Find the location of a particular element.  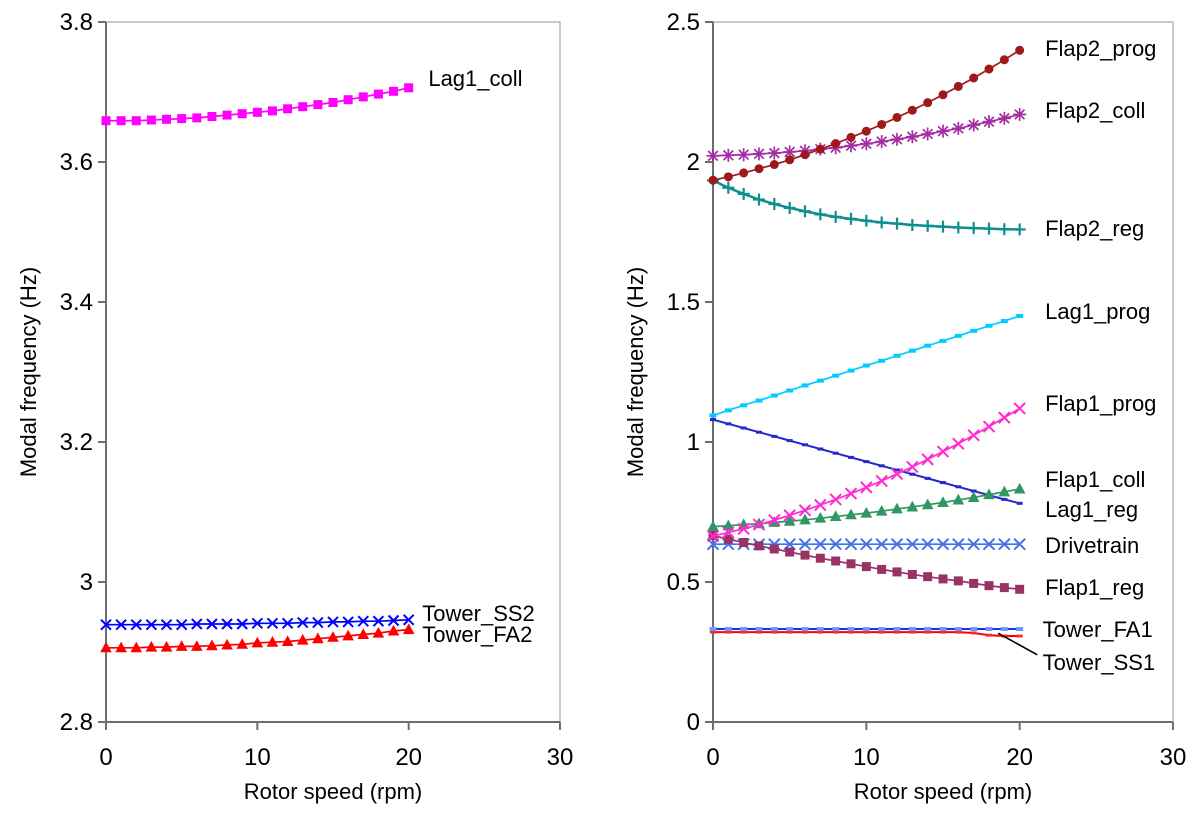

leader-line is located at coordinates (1017, 644).